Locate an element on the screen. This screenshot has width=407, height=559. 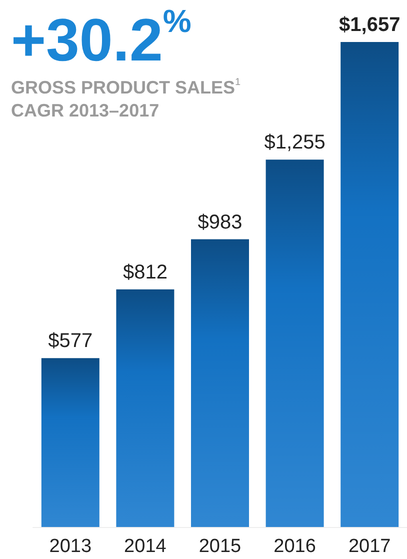
x-tick-label: 2013 is located at coordinates (70, 546).